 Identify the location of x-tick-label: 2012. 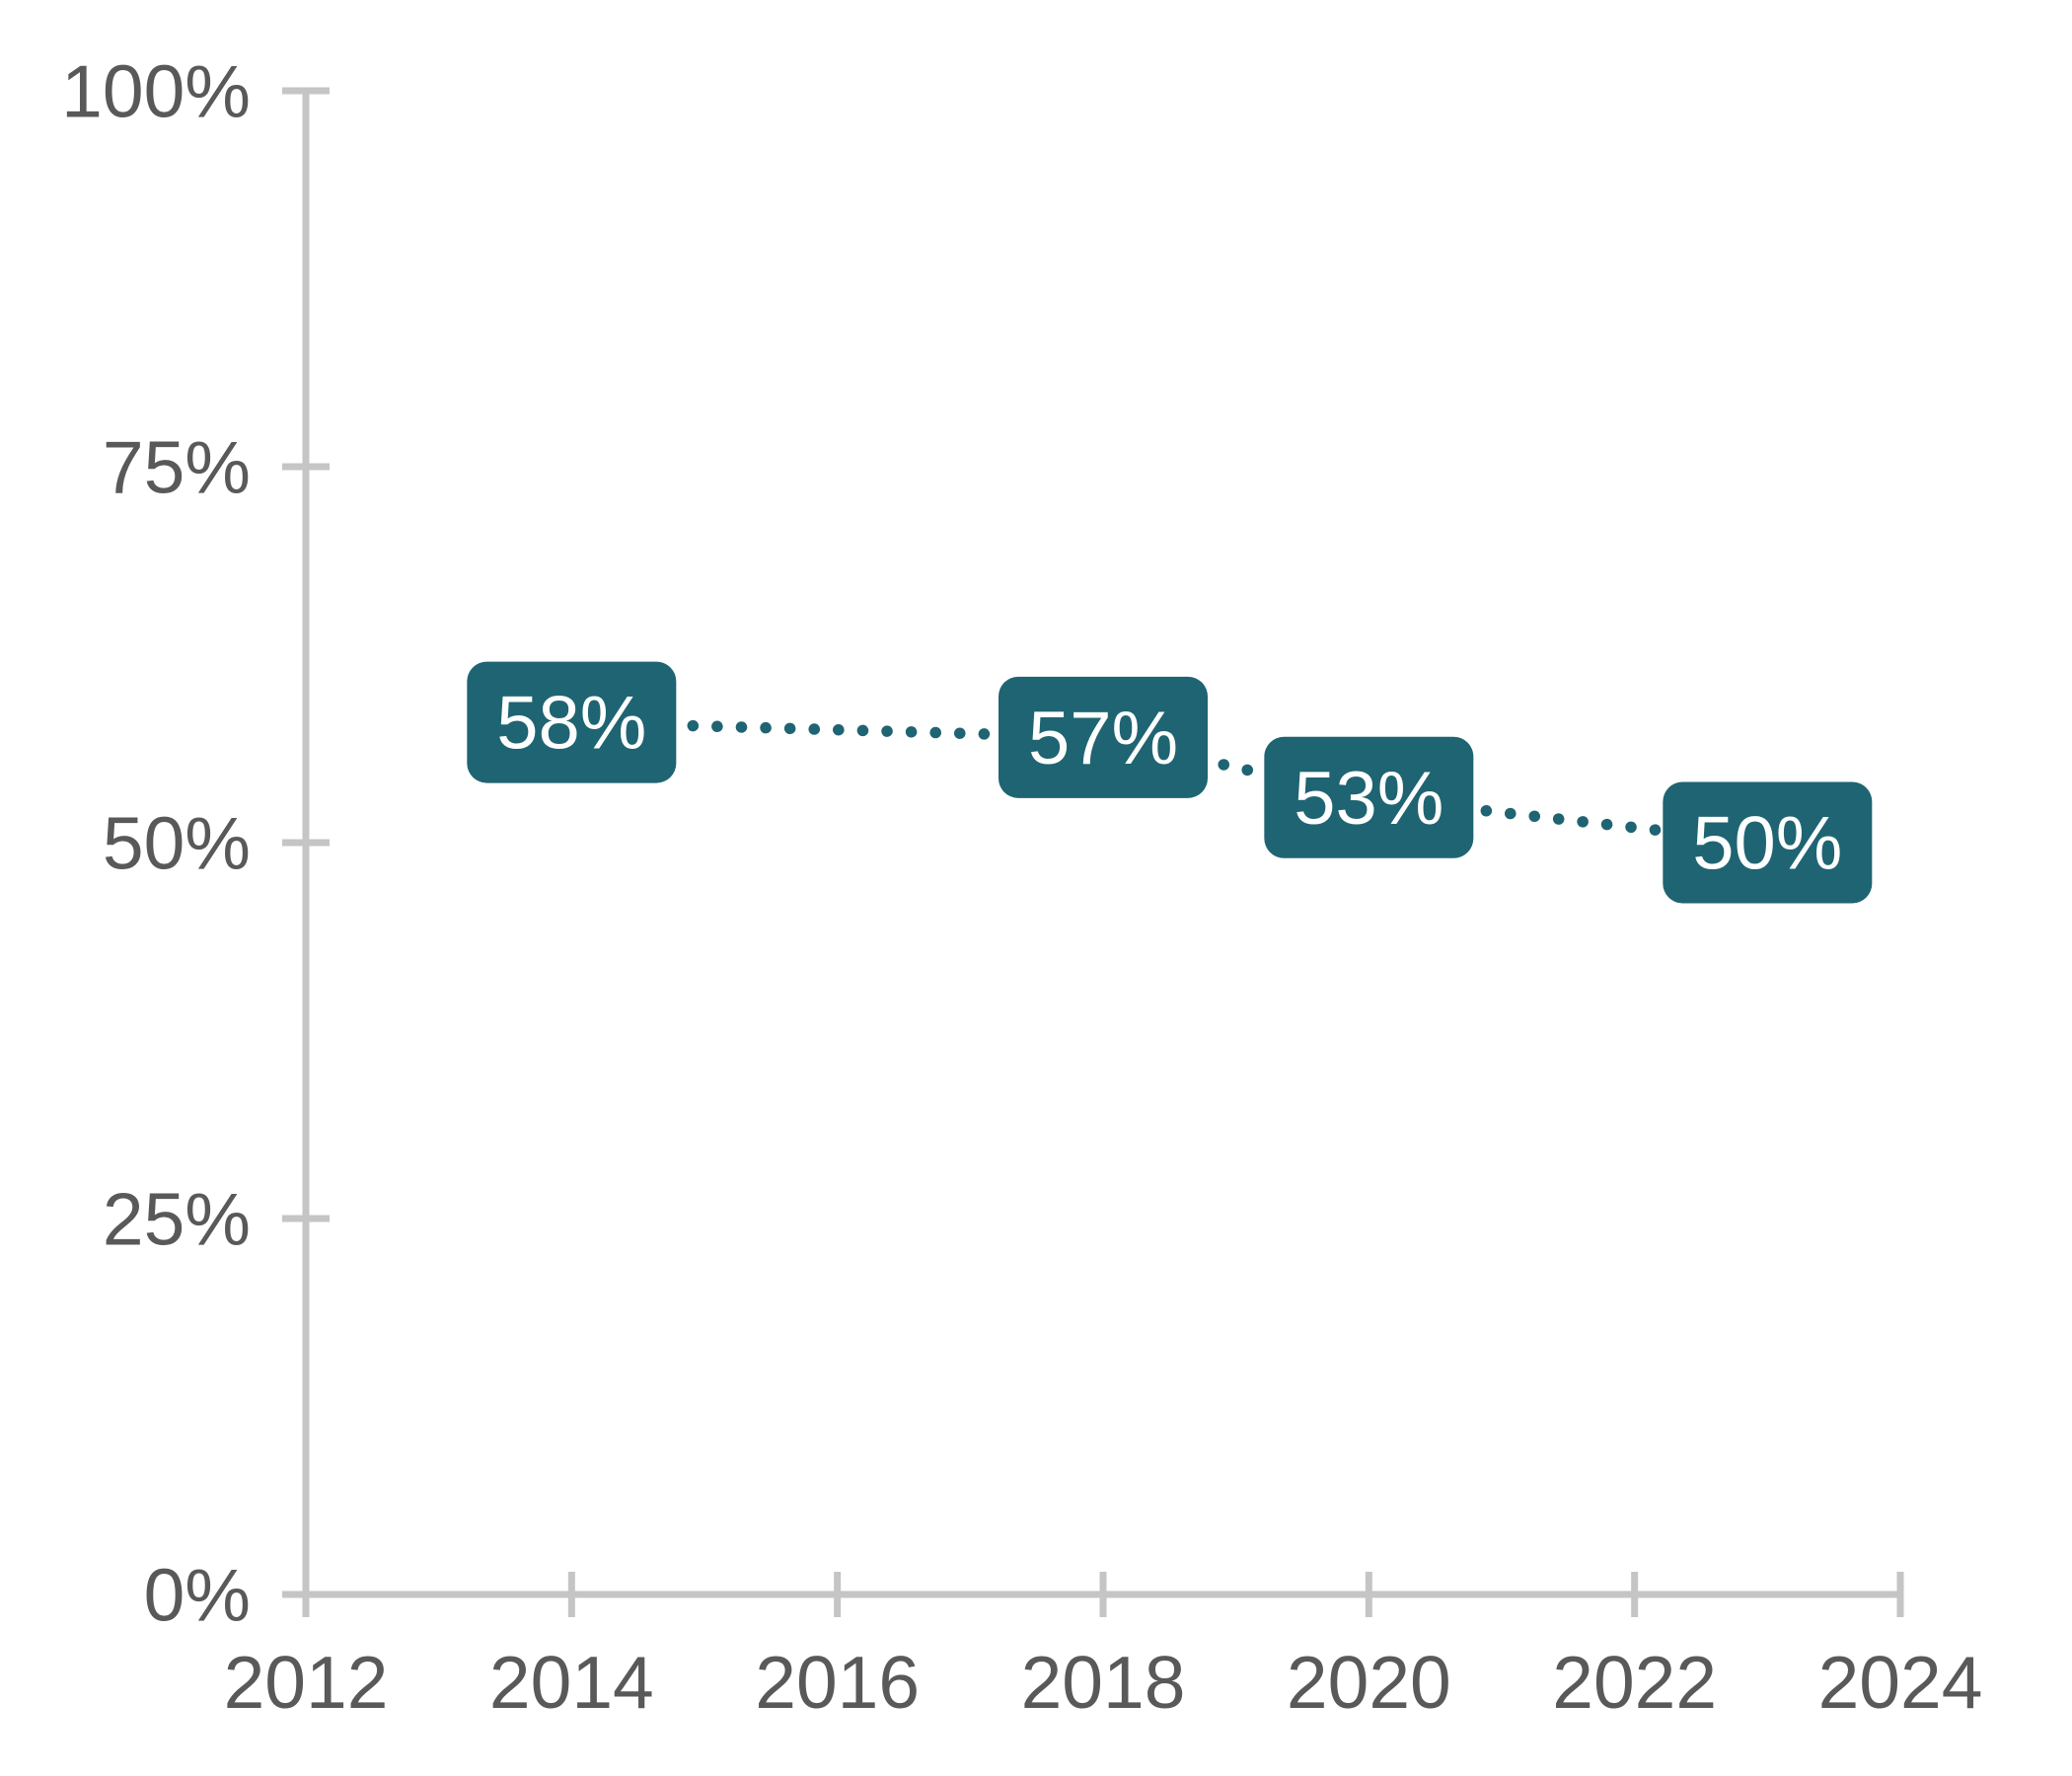
(307, 1683).